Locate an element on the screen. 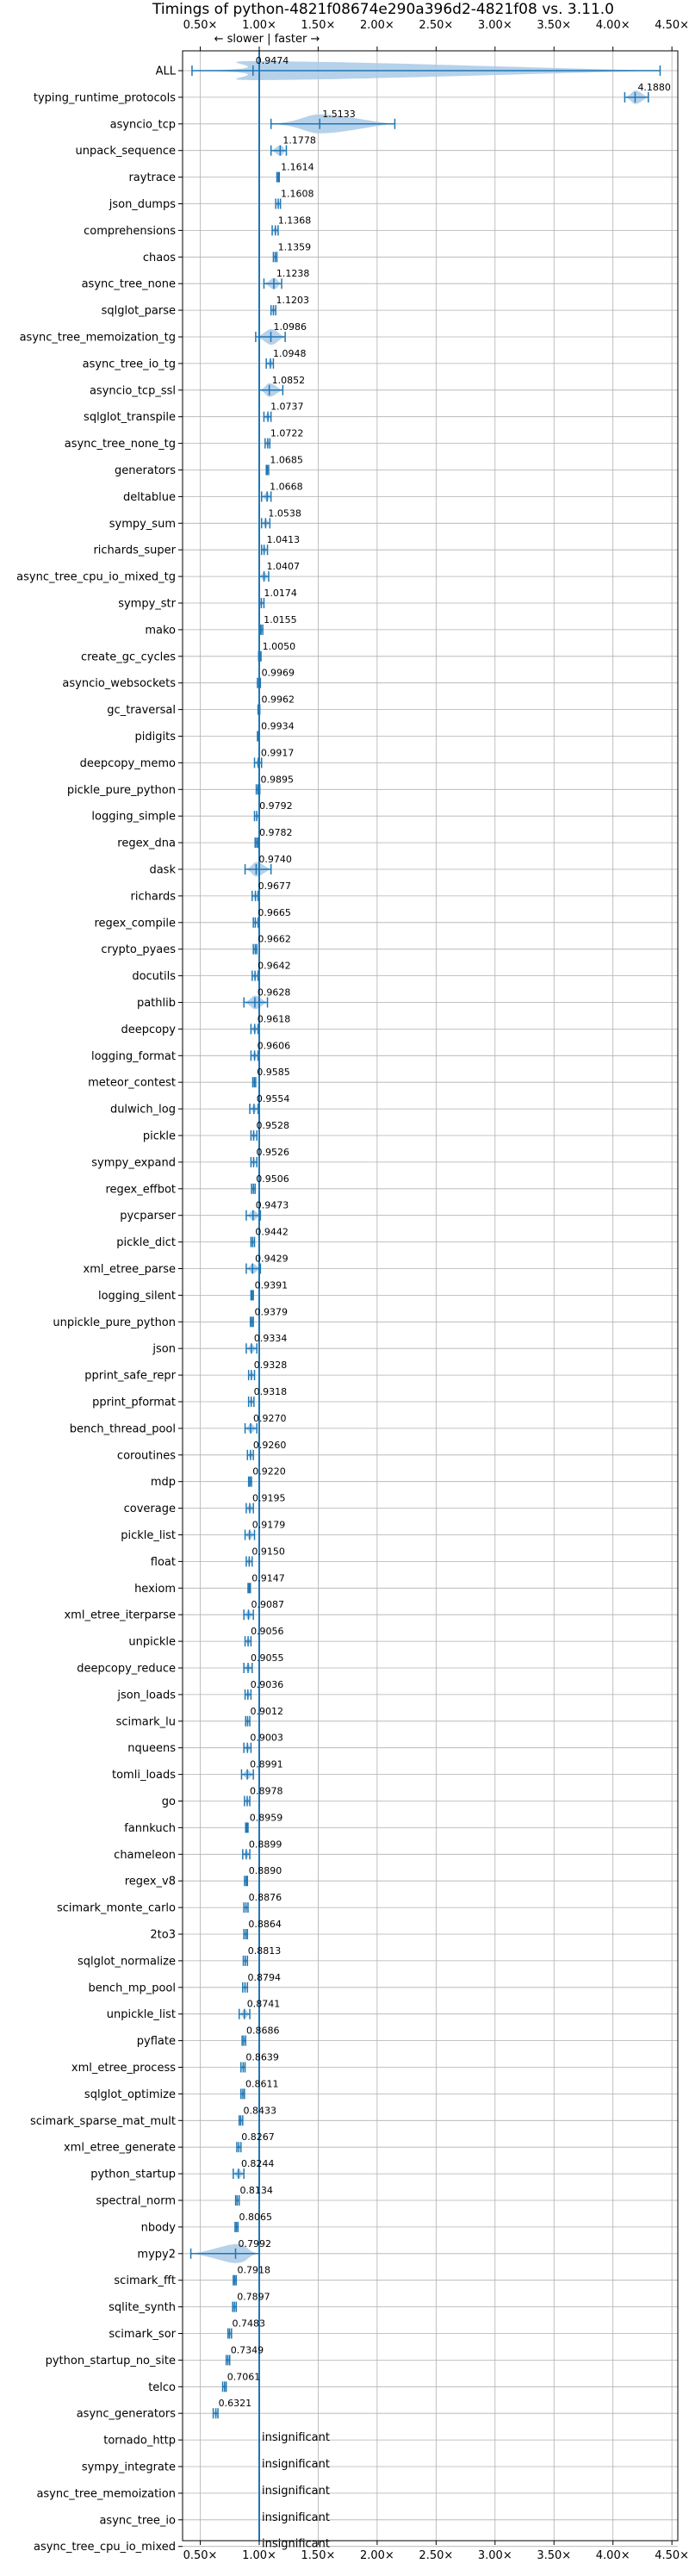 The width and height of the screenshot is (689, 2576). value-label: 0.9782 is located at coordinates (276, 833).